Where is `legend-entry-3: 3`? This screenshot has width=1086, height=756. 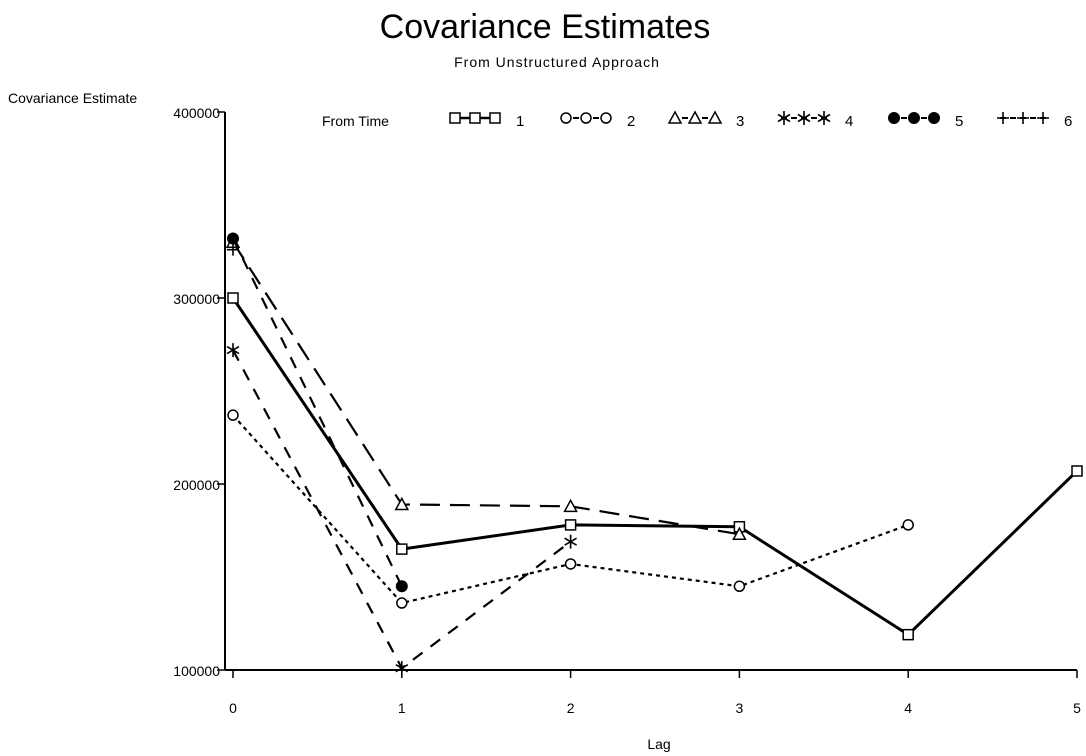 legend-entry-3: 3 is located at coordinates (705, 120).